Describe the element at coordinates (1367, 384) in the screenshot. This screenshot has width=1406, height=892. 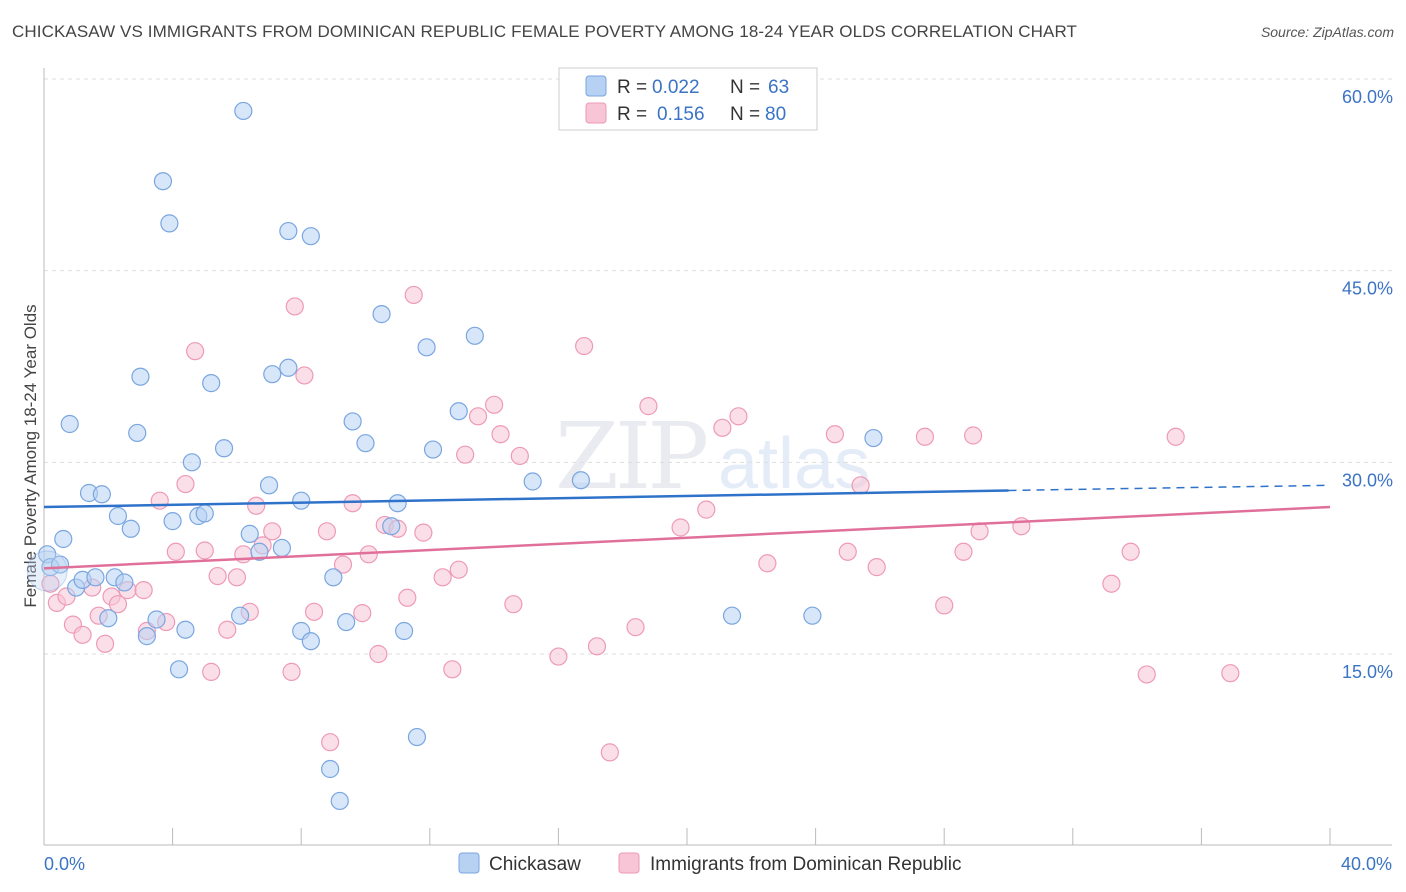
I see `y-tick-labels: 15.0% 30.0% 45.0% 60.0%` at that location.